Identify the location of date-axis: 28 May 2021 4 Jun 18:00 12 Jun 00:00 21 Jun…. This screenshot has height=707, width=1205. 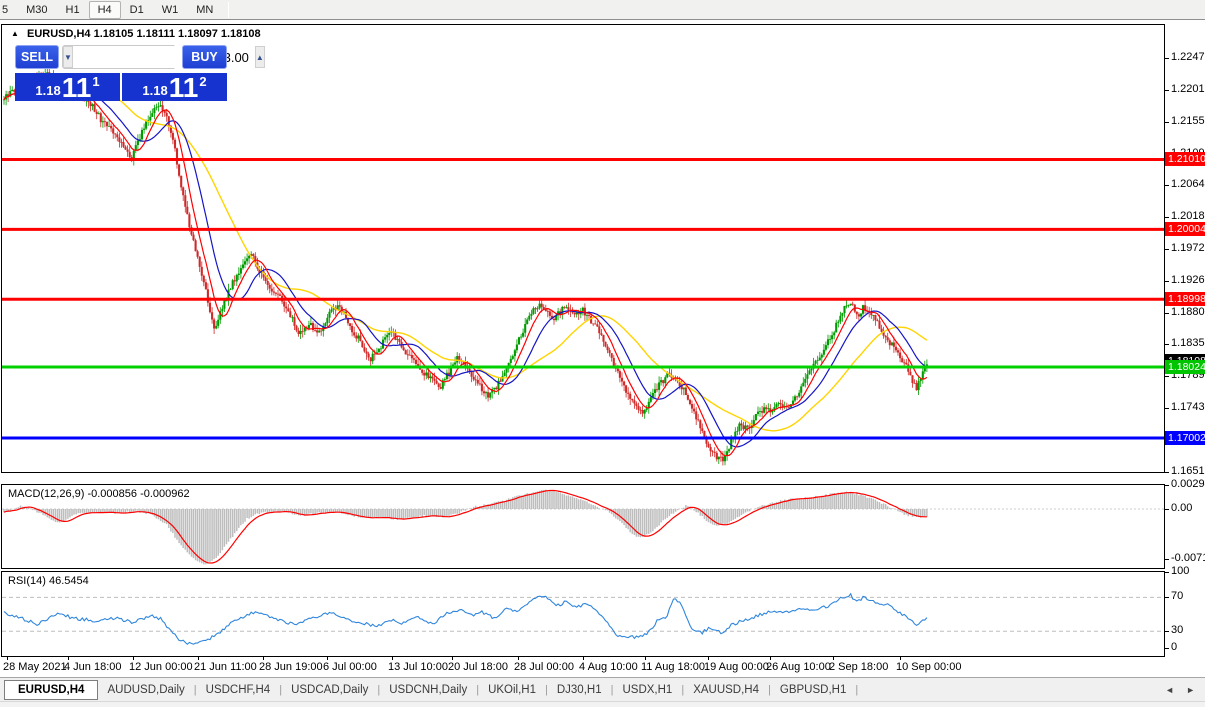
(583, 667).